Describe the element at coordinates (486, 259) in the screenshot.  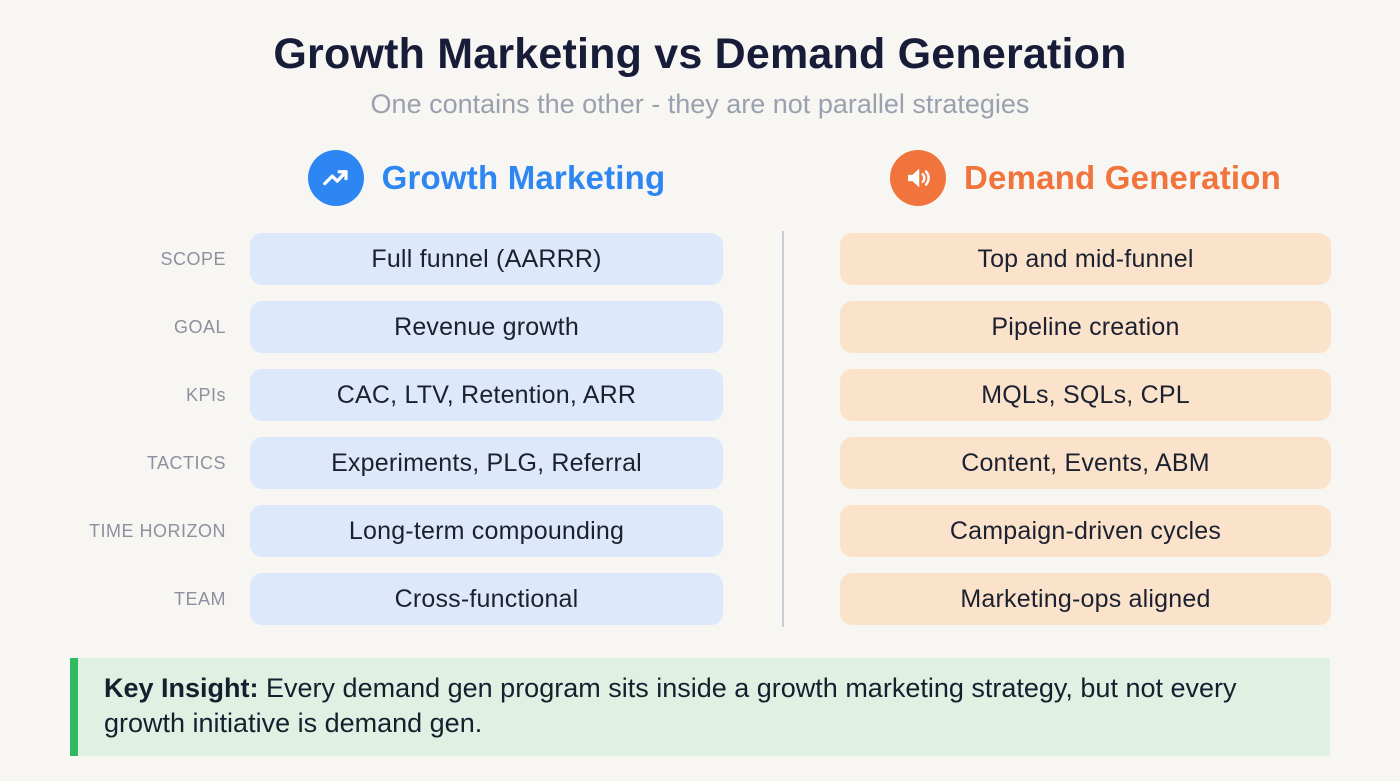
I see `growth-pill-scope: Full funnel (AARRR)` at that location.